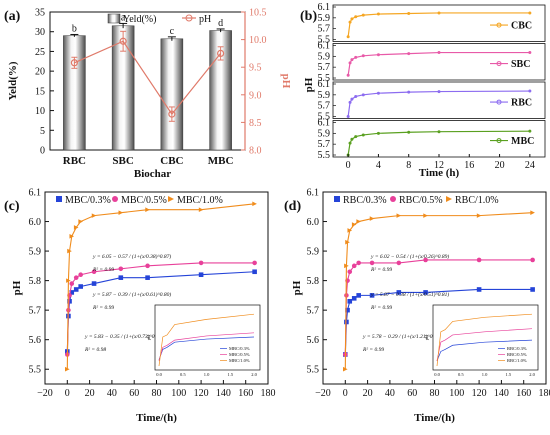 The image size is (550, 435). I want to click on y-tick-label: 6.0, so click(313, 222).